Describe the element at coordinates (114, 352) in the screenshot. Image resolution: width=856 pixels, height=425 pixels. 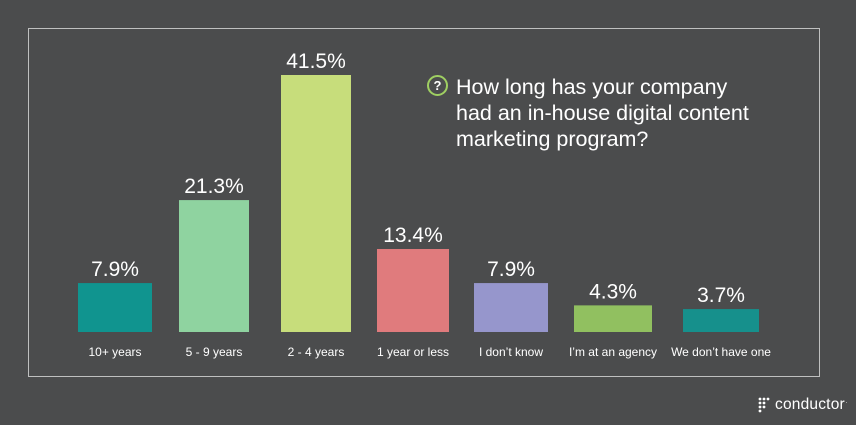
I see `category-label-0: 10+ years` at that location.